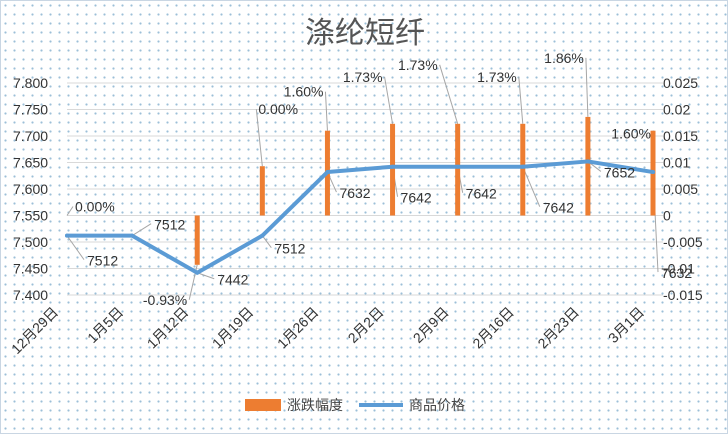  Describe the element at coordinates (437, 406) in the screenshot. I see `legend-line-label: 商品价格` at that location.